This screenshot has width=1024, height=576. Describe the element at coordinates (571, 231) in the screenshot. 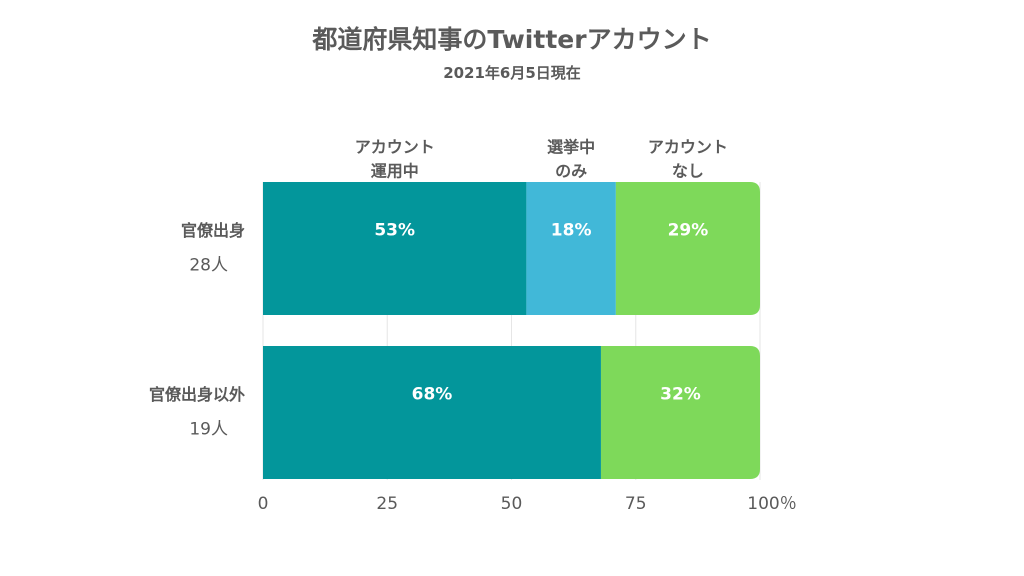

I see `data-label: 18%` at that location.